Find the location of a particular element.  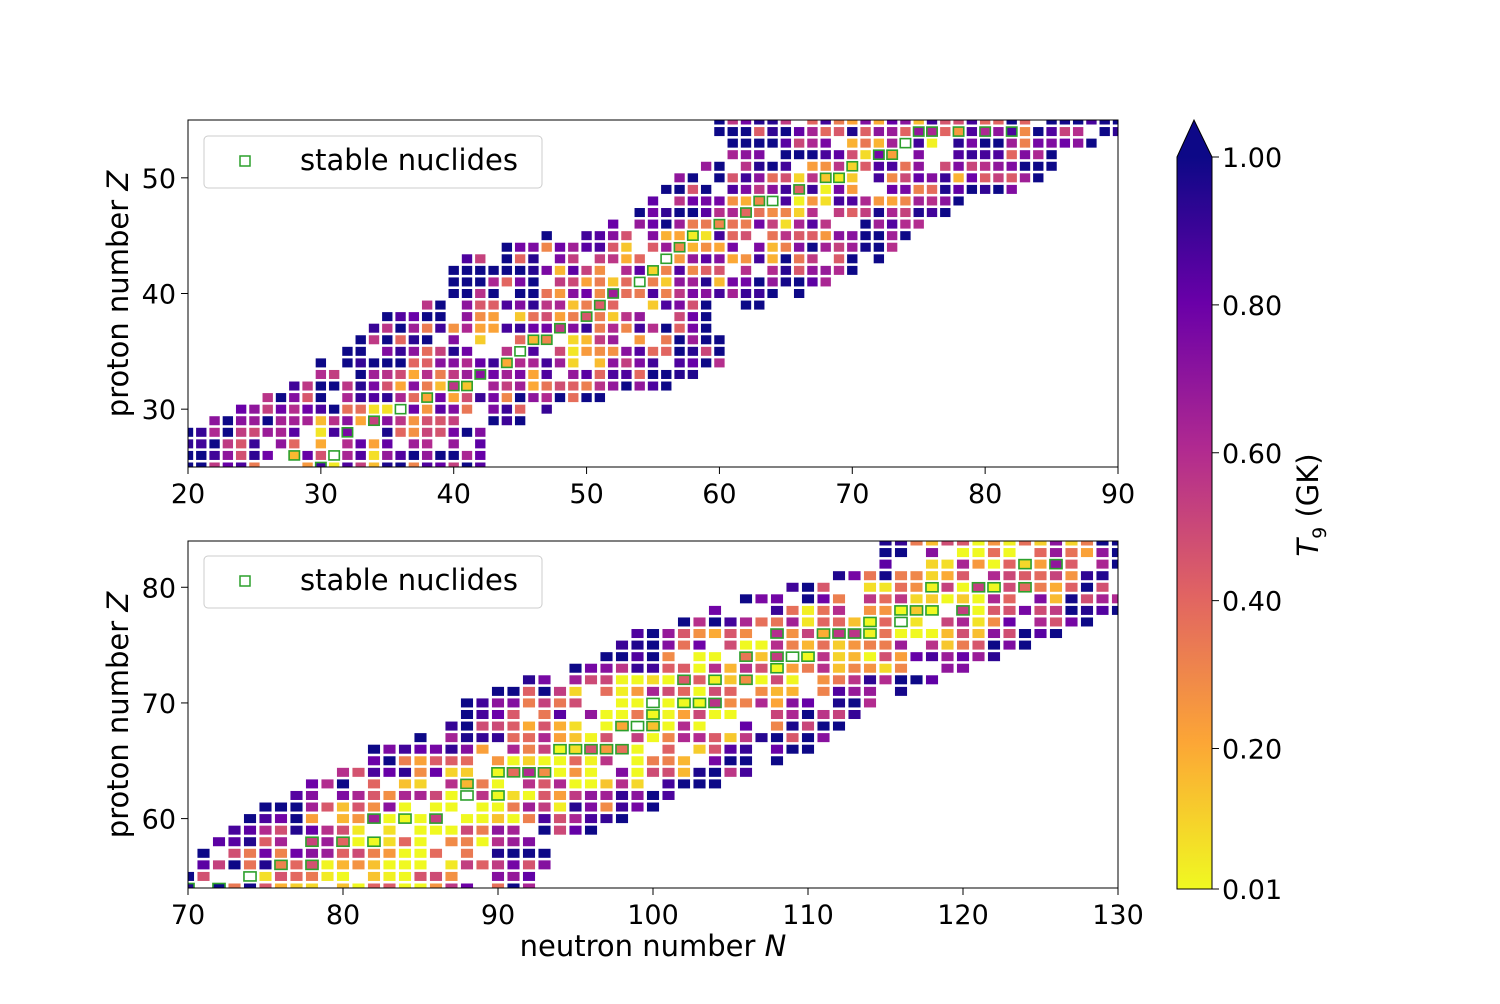

bottom-xtick-label: 130 is located at coordinates (1118, 915).